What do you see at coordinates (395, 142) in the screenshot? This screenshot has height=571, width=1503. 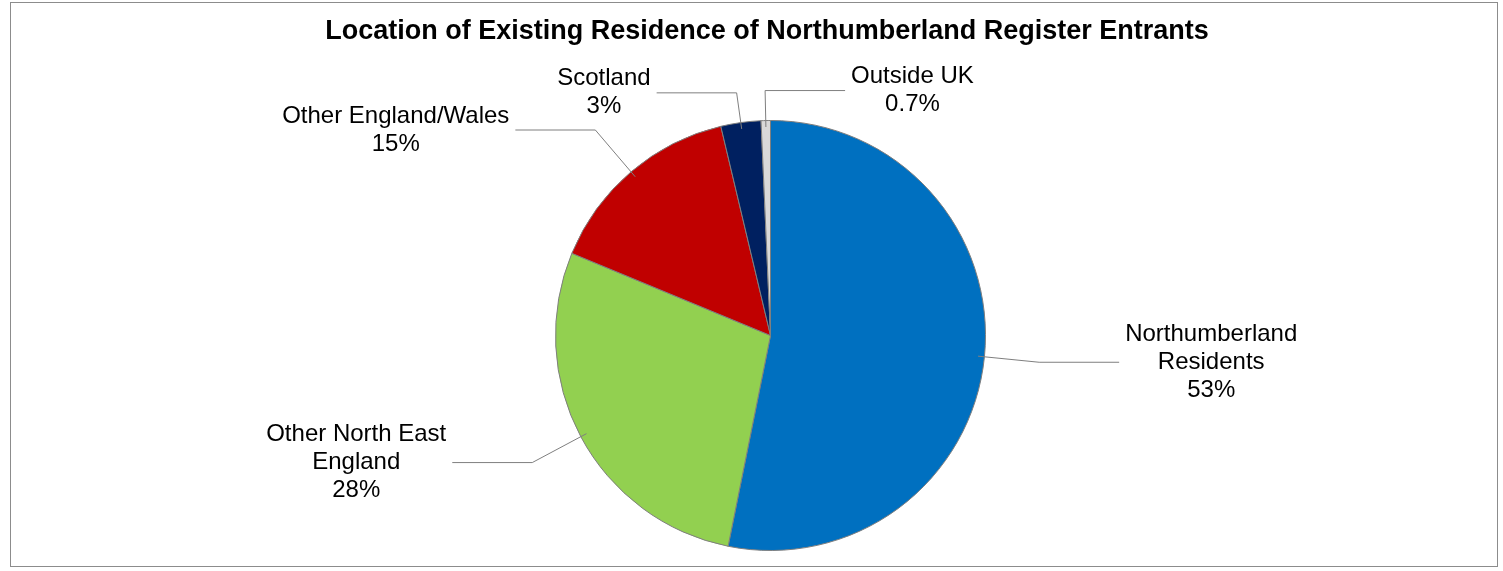 I see `data-label: 15%` at bounding box center [395, 142].